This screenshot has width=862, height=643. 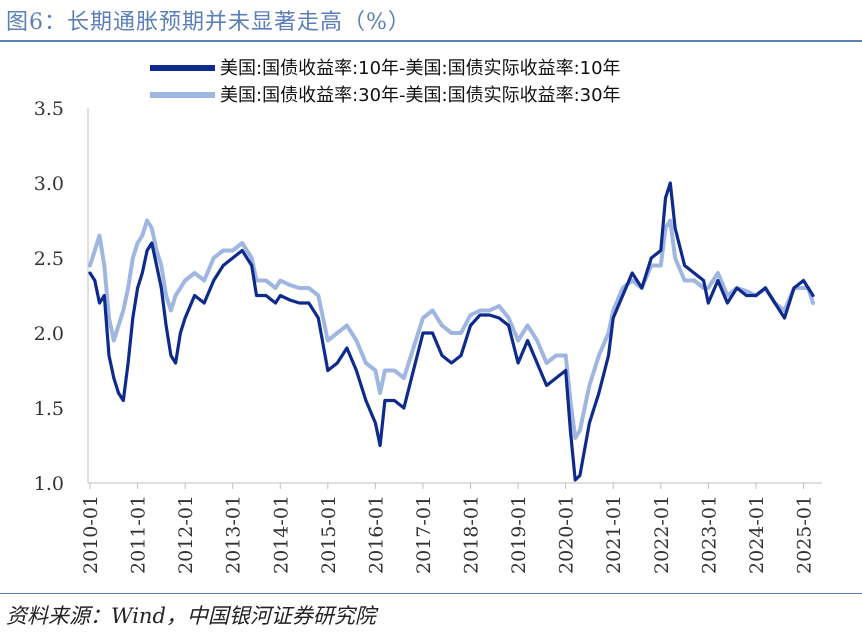 I want to click on source-divider, so click(x=431, y=593).